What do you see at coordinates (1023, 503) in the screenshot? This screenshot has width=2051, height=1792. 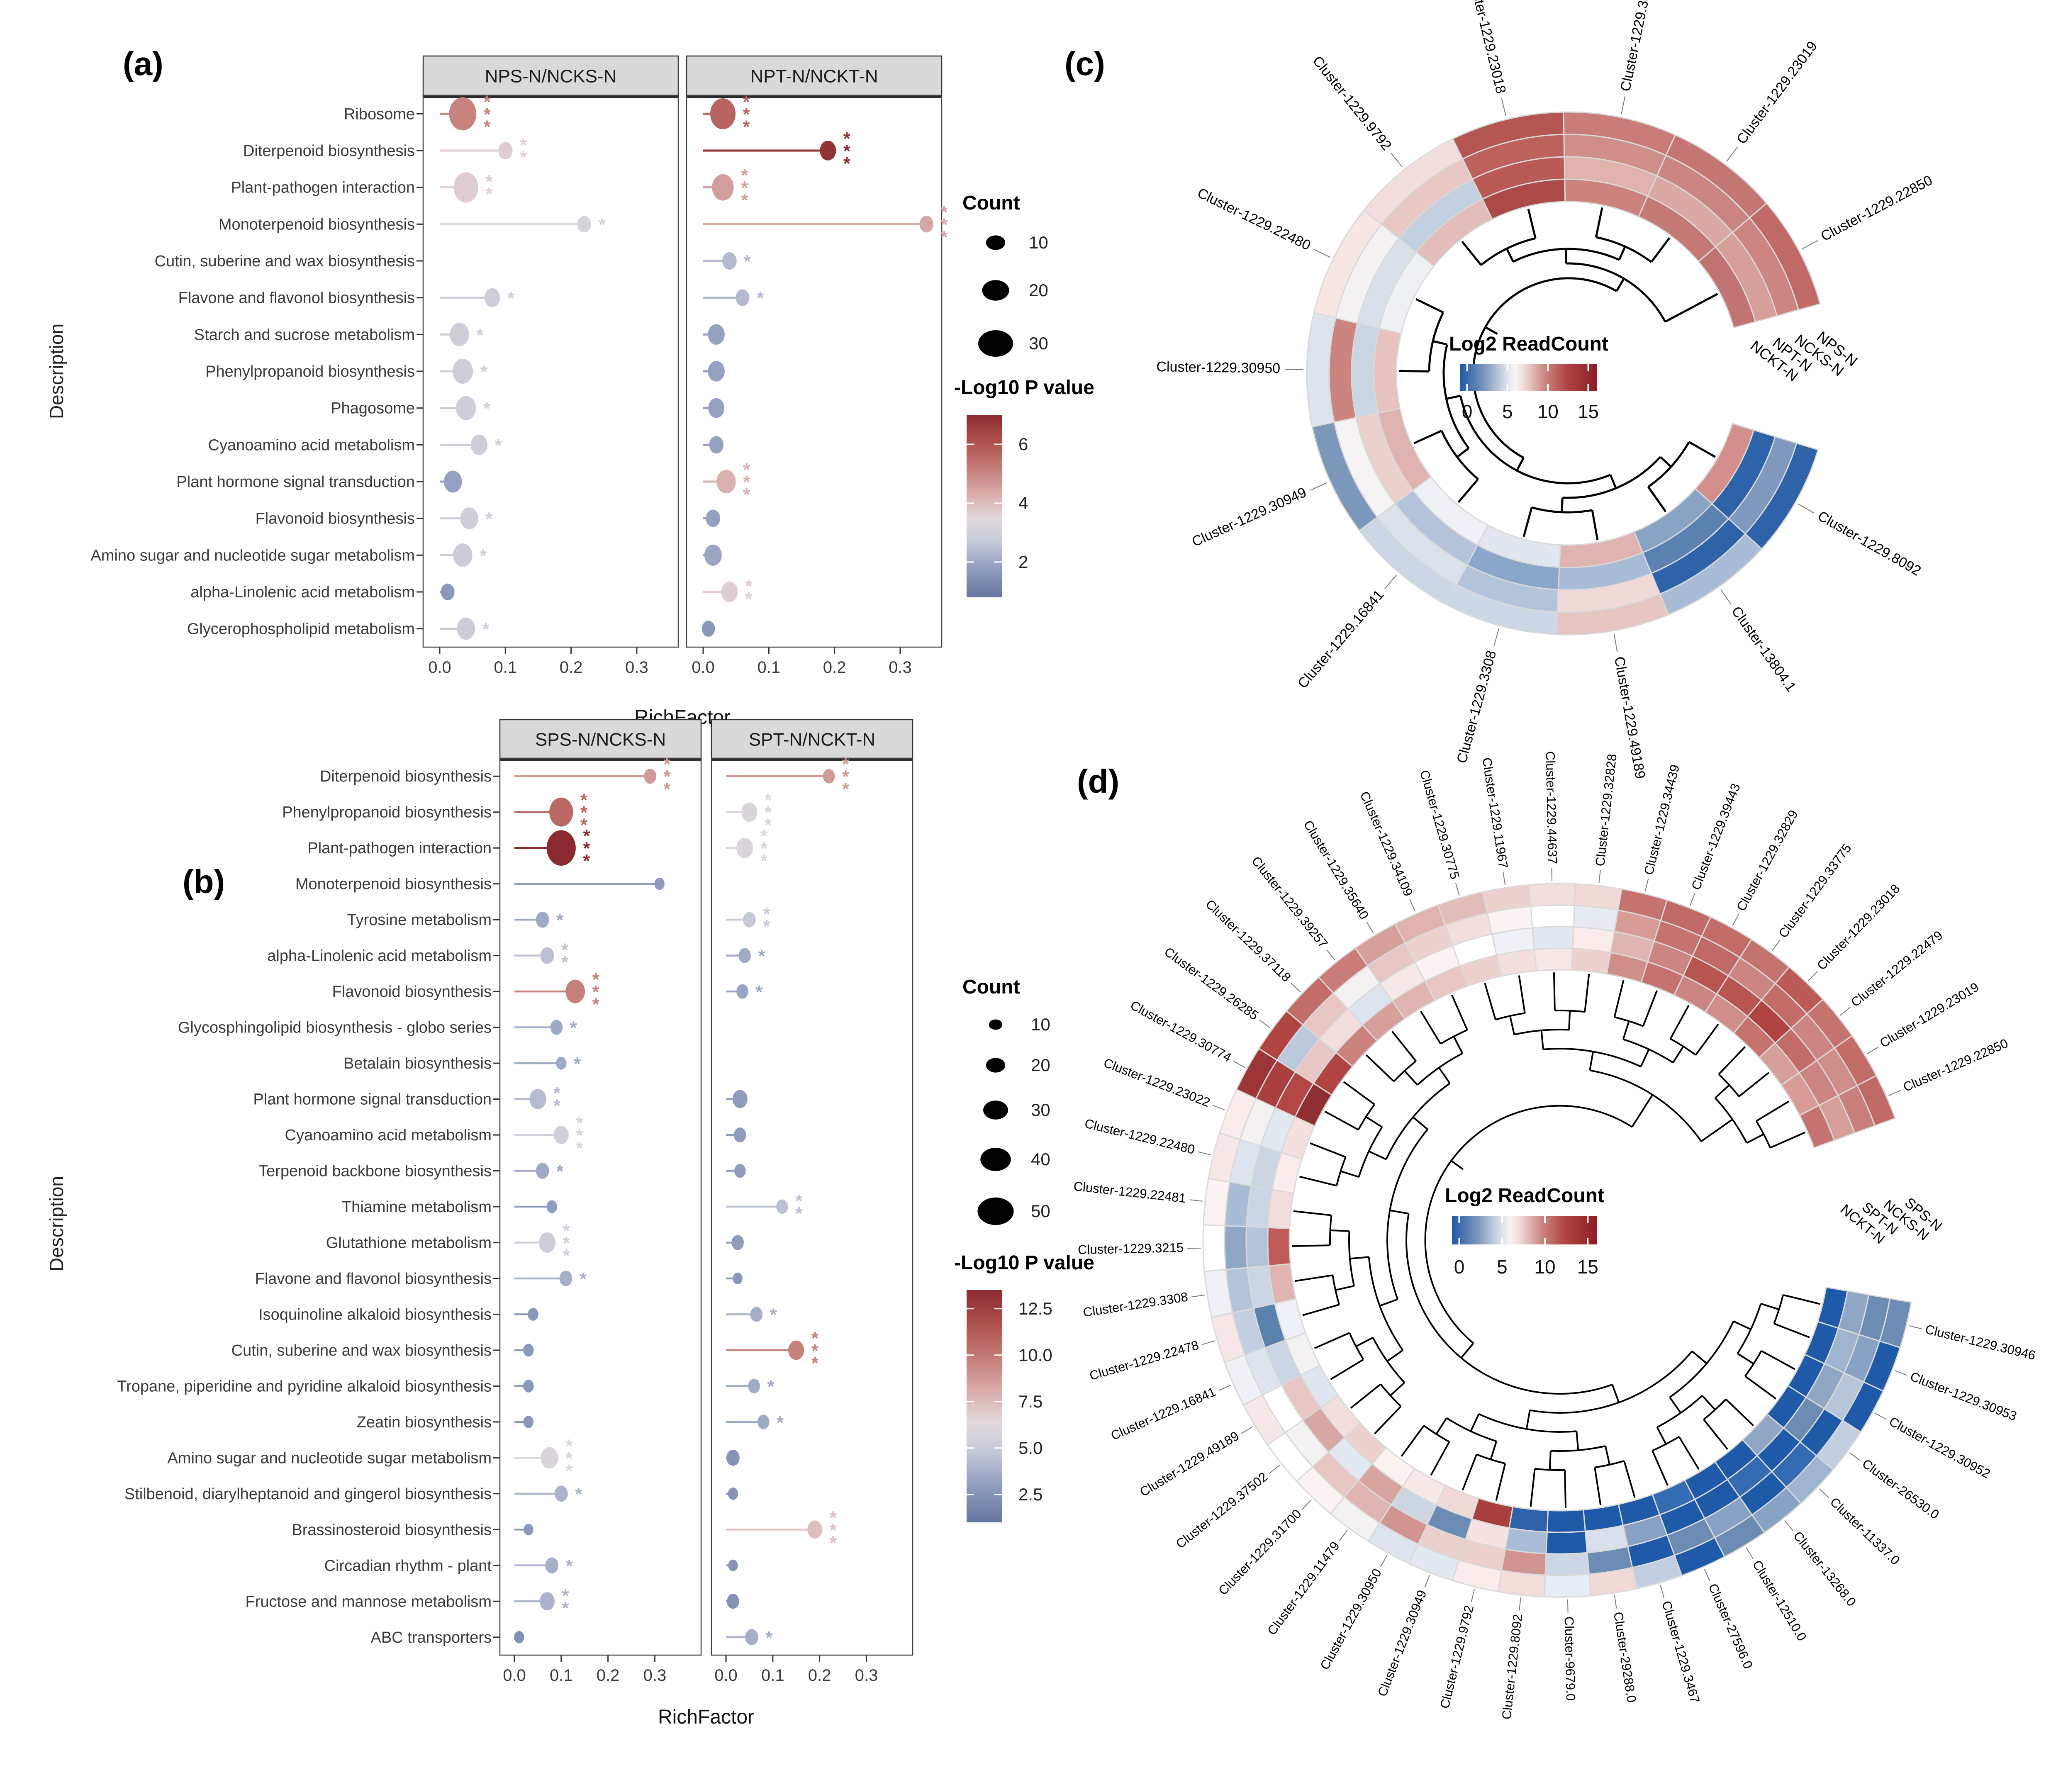 I see `pvalue-legend-tick-label: 4` at bounding box center [1023, 503].